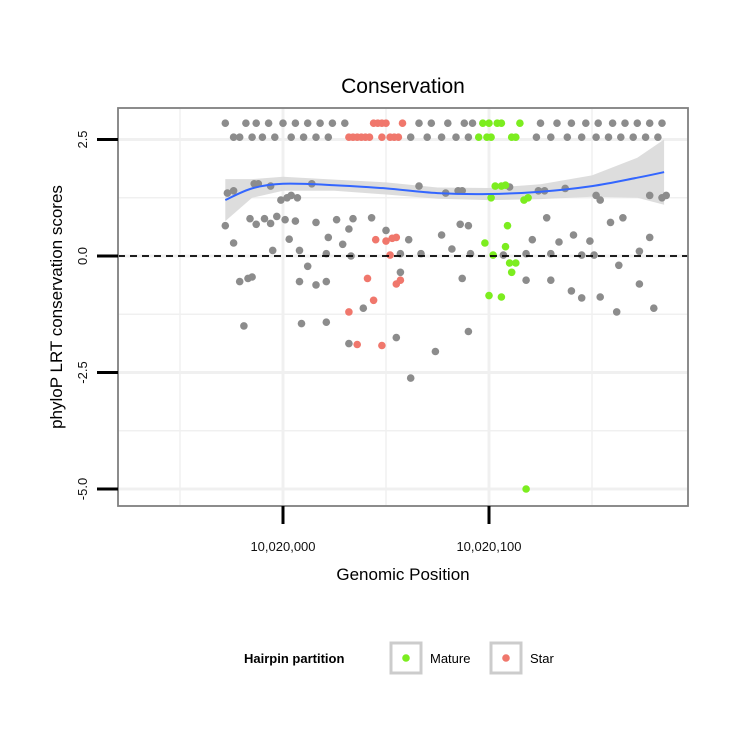 The image size is (750, 750). I want to click on legend: Hairpin partition Mature Star, so click(399, 658).